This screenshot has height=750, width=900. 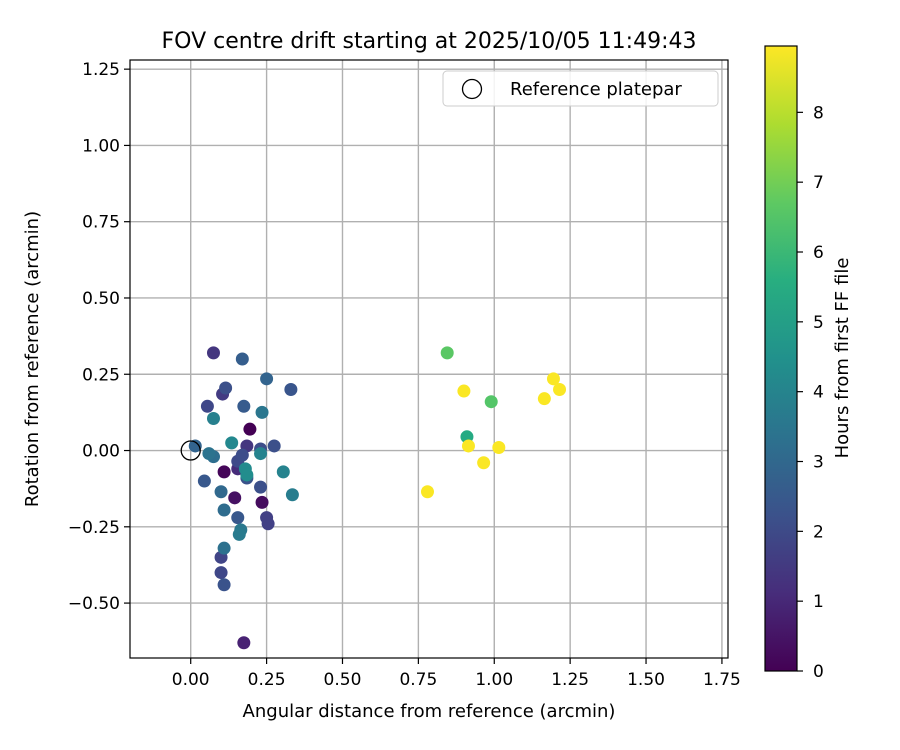 I want to click on y-tick-label: 1.00, so click(x=101, y=146).